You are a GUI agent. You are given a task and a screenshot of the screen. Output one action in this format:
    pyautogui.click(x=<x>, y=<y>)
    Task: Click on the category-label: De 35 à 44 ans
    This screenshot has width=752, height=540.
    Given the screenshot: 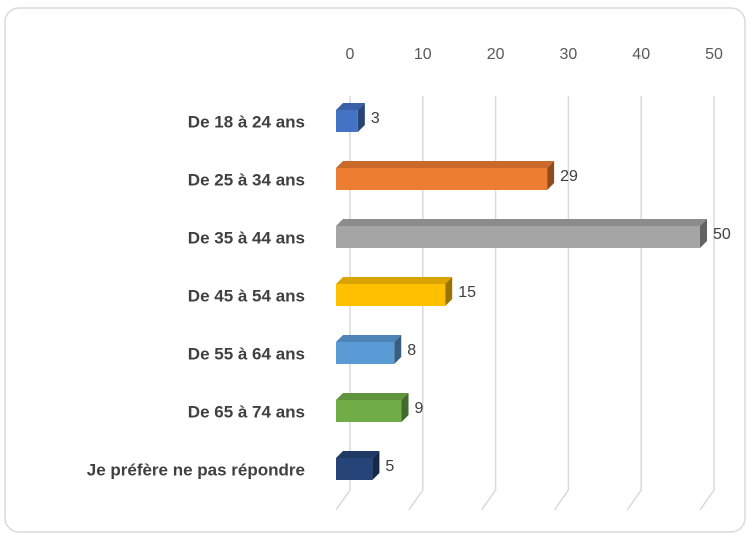 What is the action you would take?
    pyautogui.click(x=246, y=237)
    